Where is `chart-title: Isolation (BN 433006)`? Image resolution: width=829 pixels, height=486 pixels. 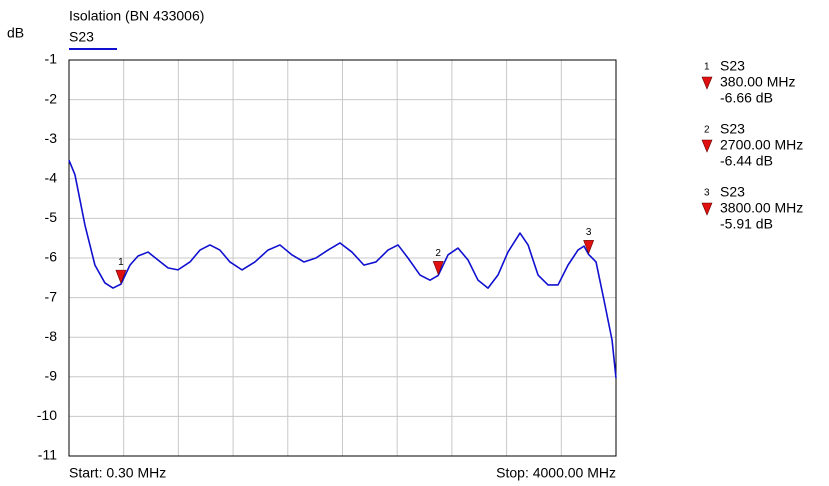 chart-title: Isolation (BN 433006) is located at coordinates (136, 16).